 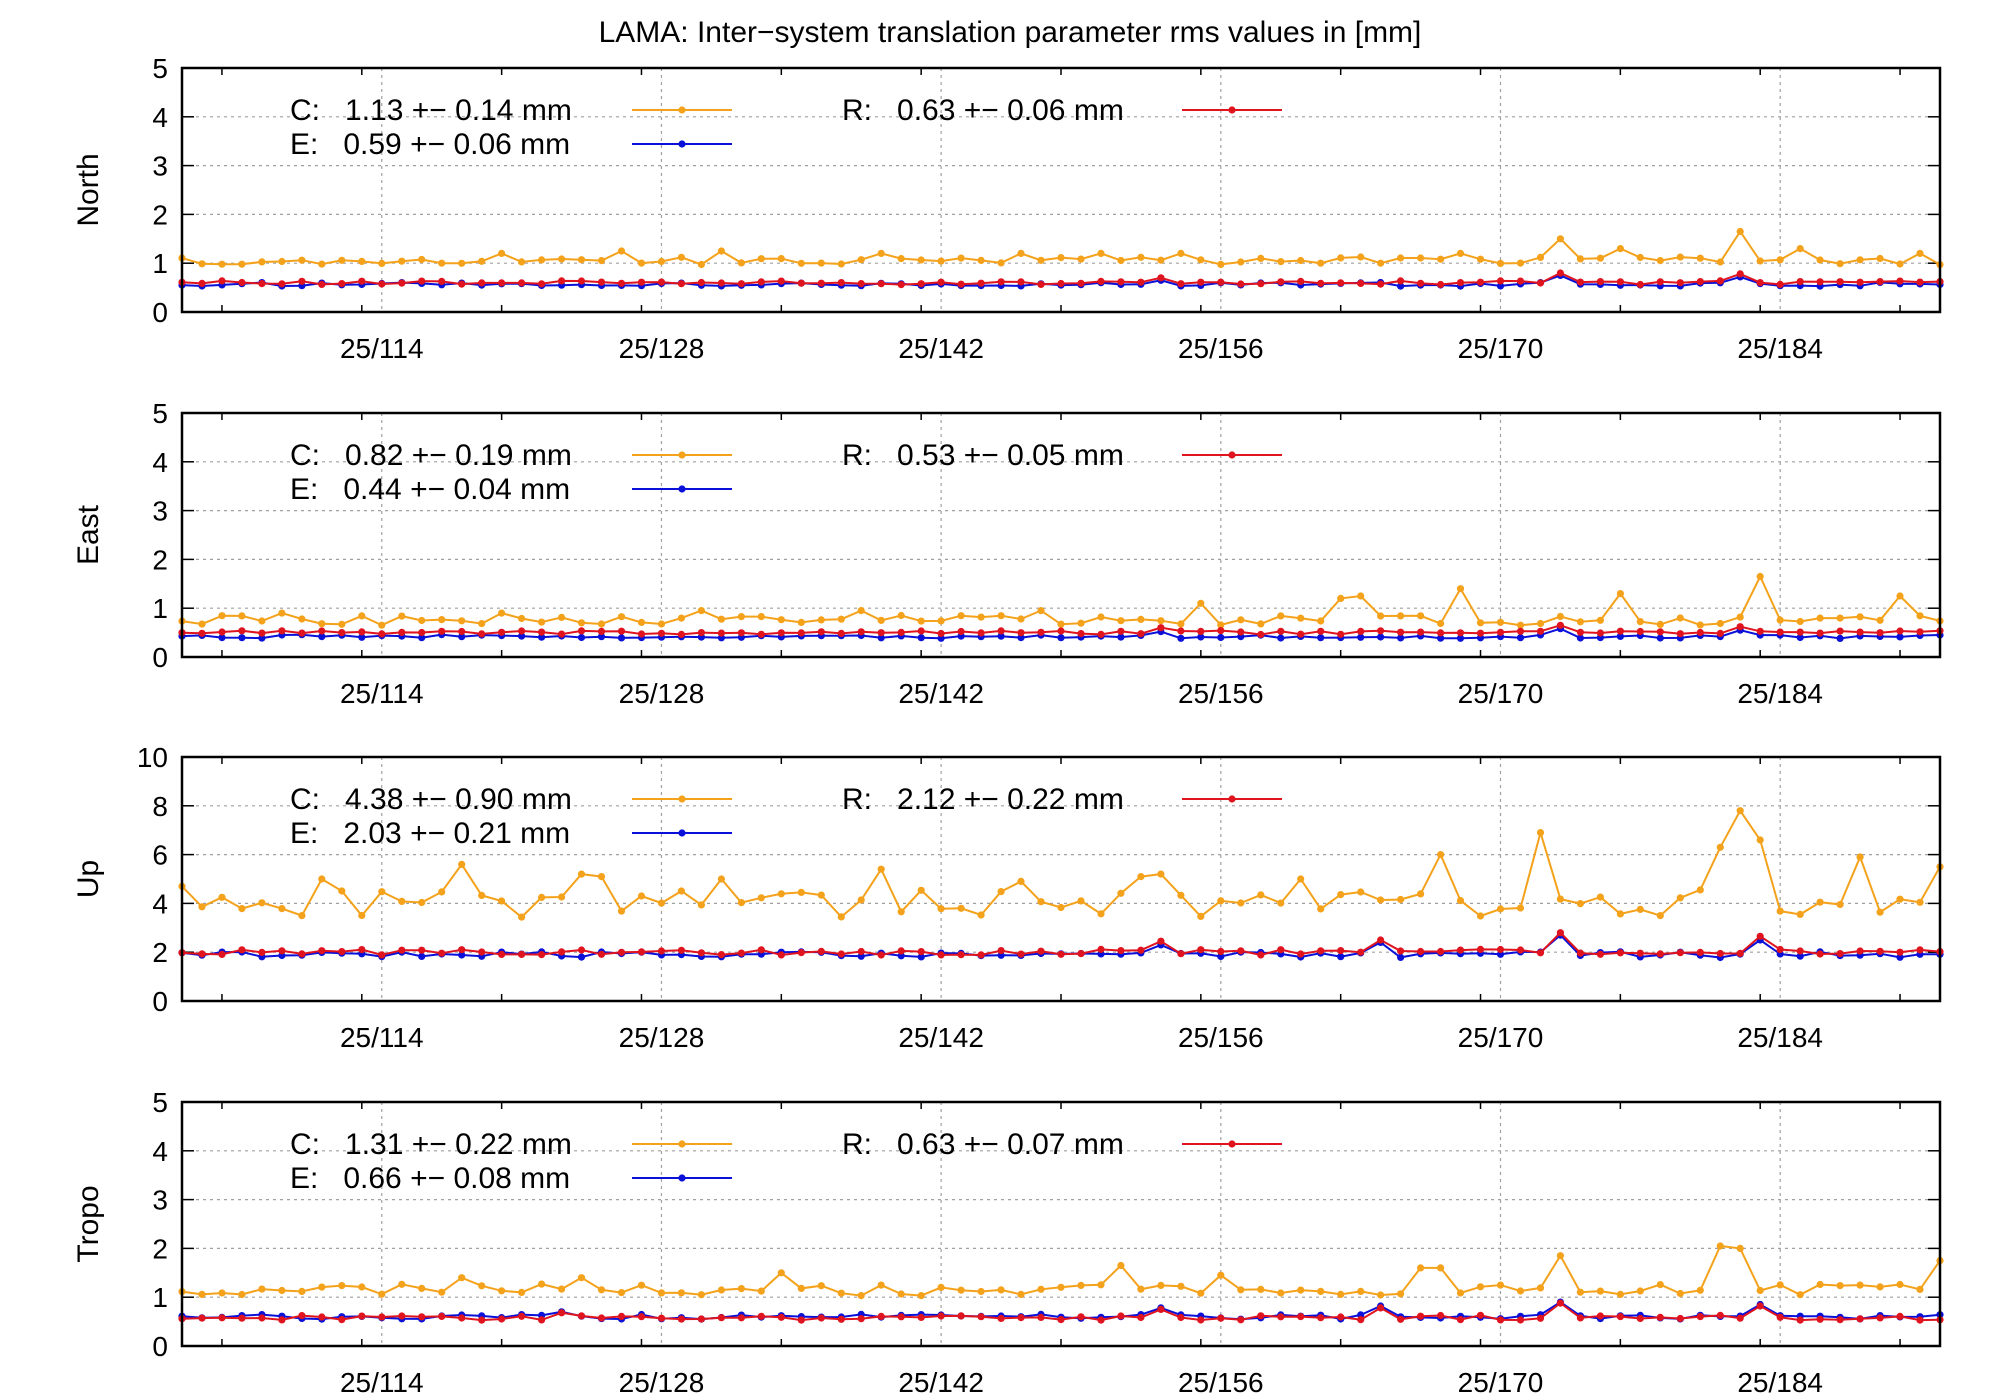 I want to click on y-tick-label: 6, so click(x=160, y=855).